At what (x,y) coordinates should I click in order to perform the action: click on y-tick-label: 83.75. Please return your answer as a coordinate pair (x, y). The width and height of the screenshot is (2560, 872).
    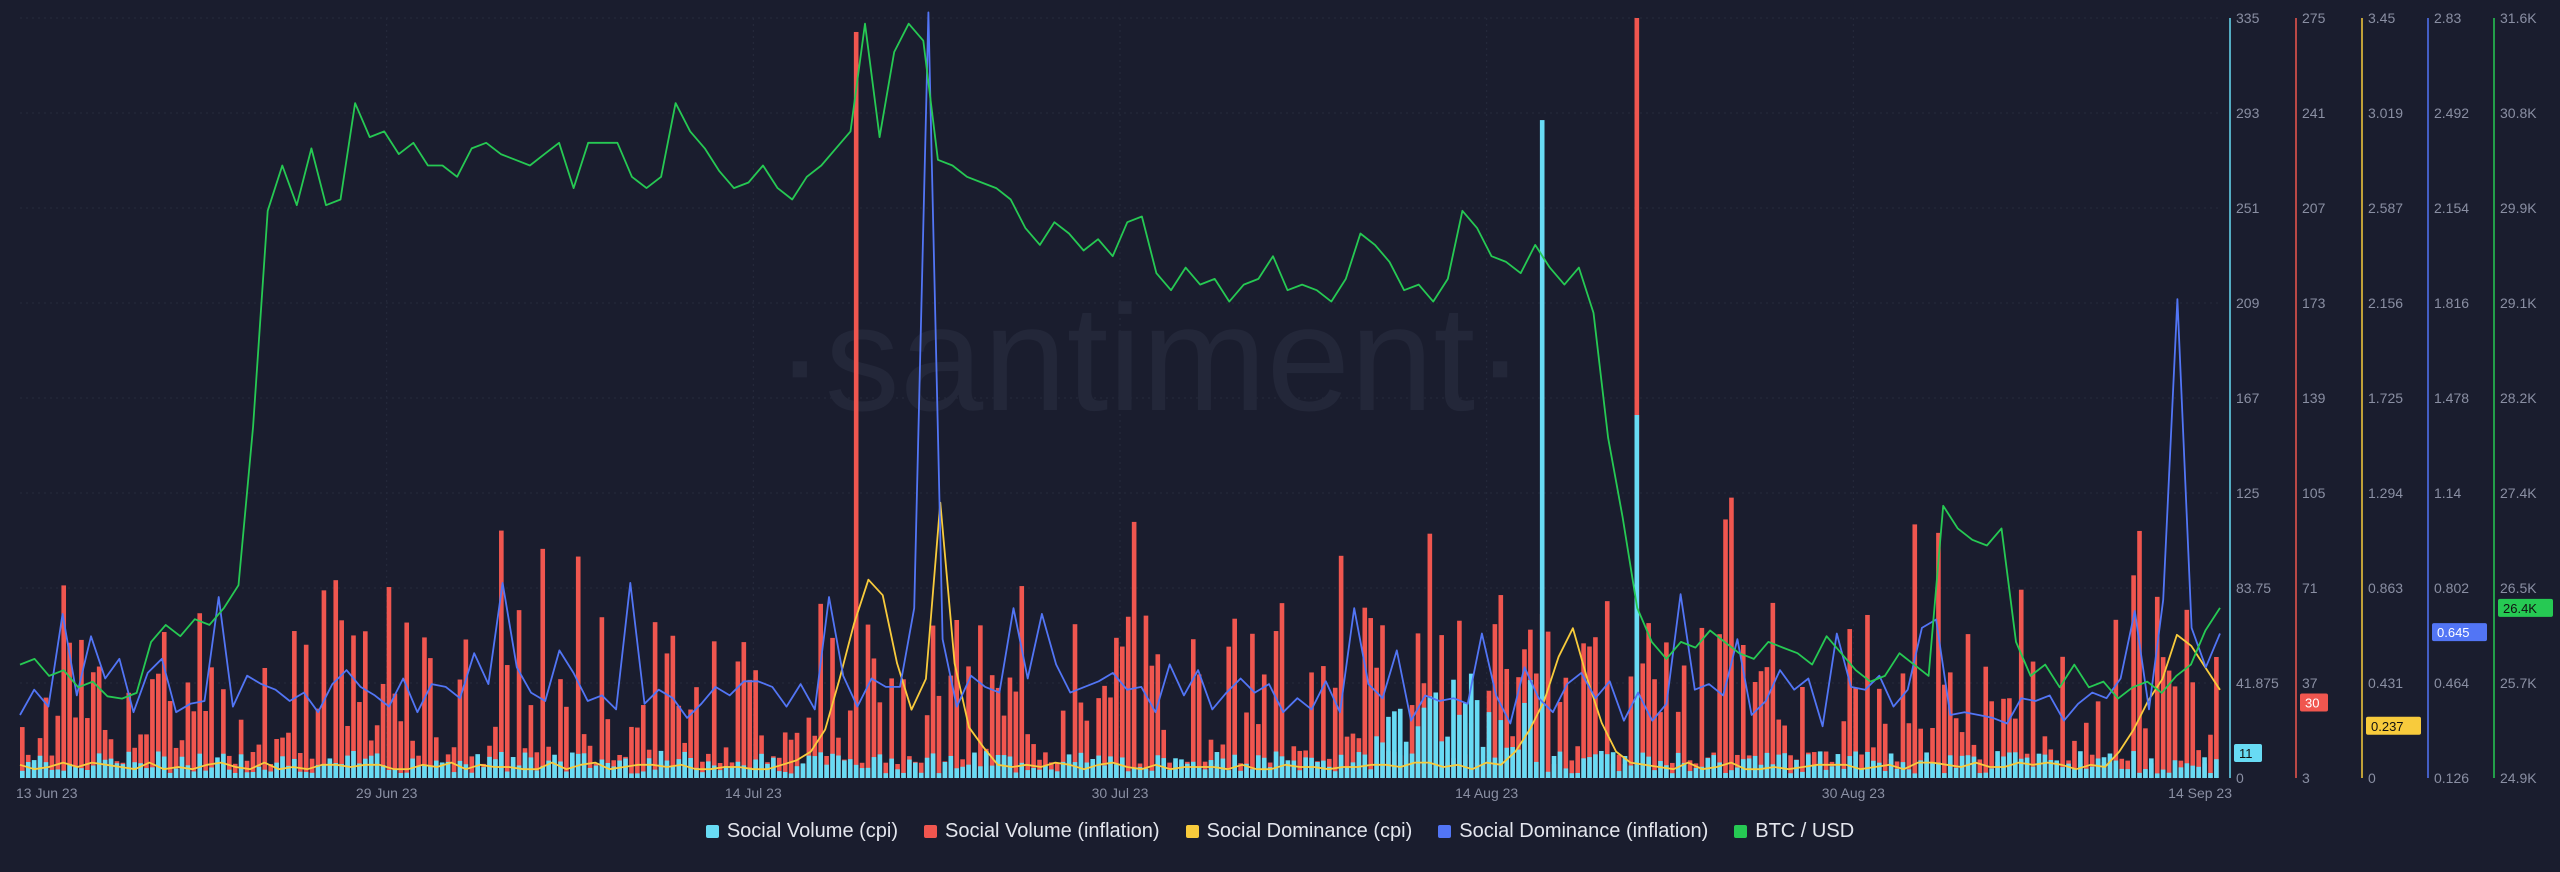
    Looking at the image, I should click on (2253, 588).